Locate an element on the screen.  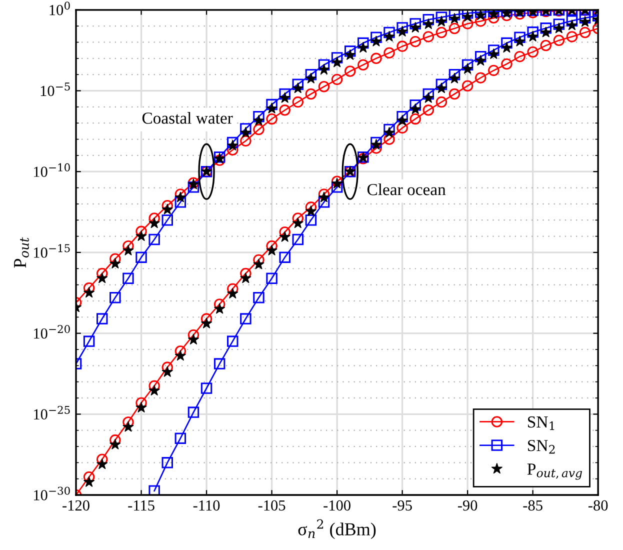
x-tick-label: -120 is located at coordinates (76, 505).